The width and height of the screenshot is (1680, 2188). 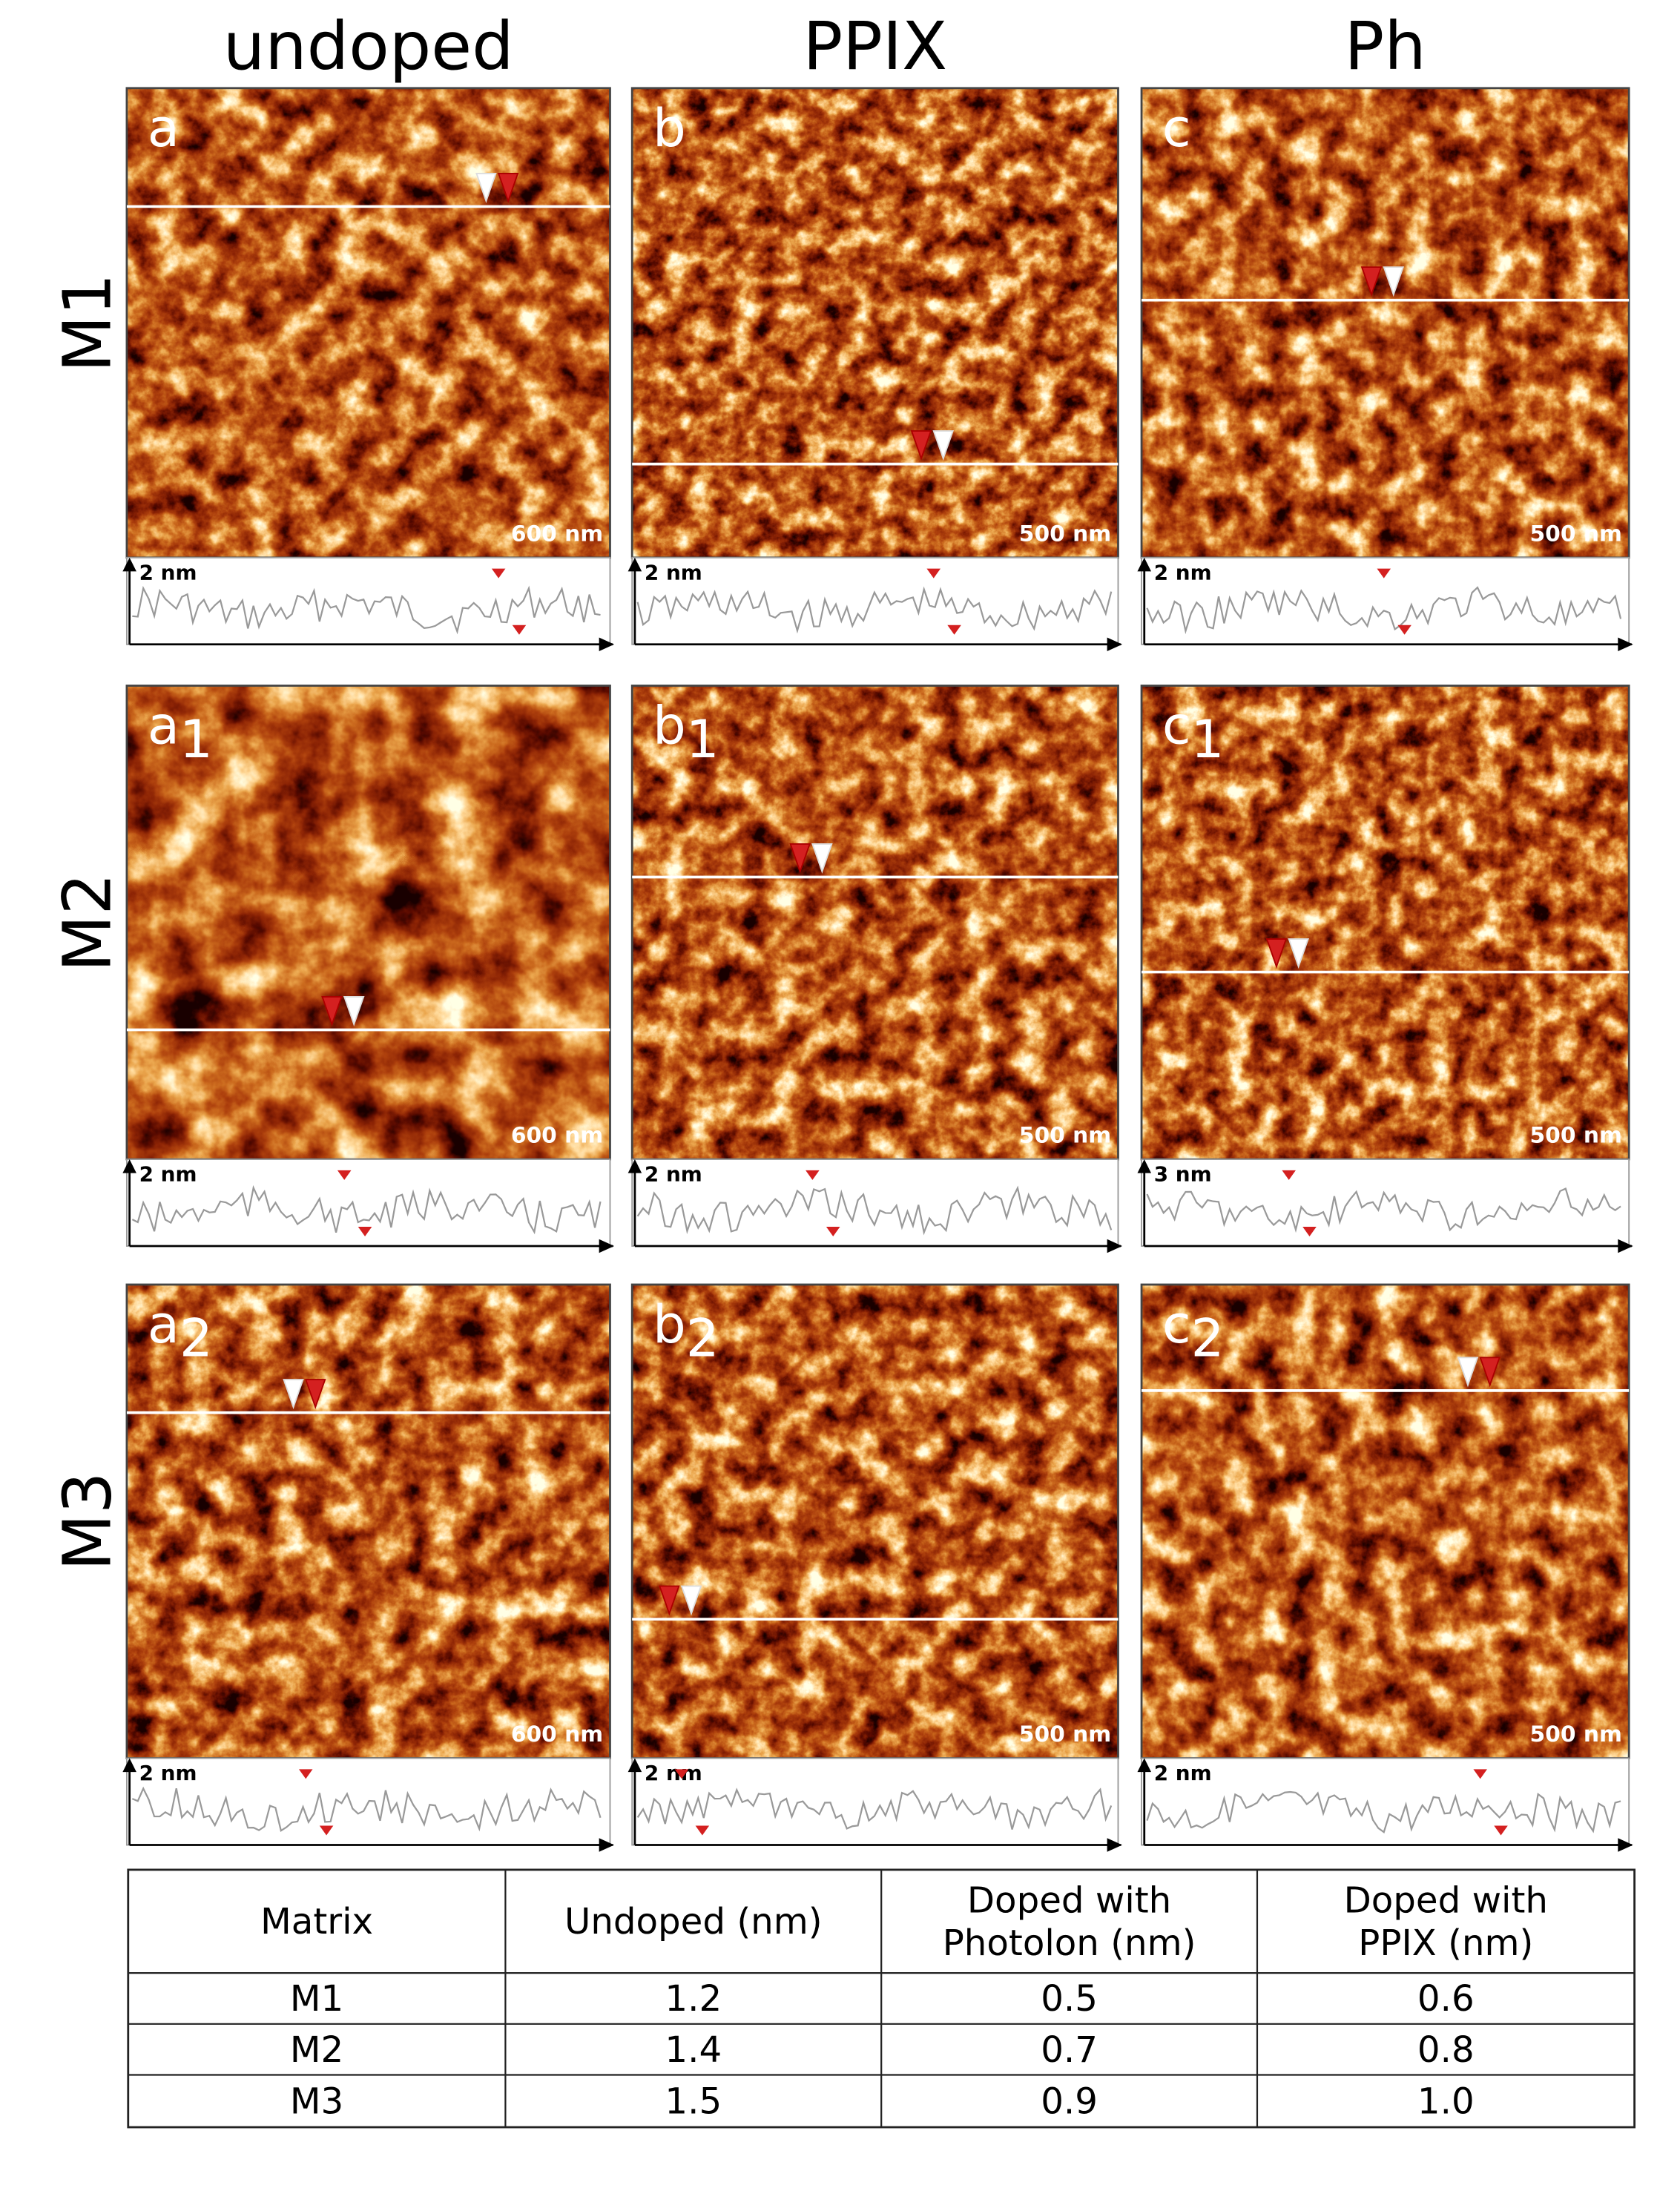 I want to click on row-label: M3, so click(x=88, y=1521).